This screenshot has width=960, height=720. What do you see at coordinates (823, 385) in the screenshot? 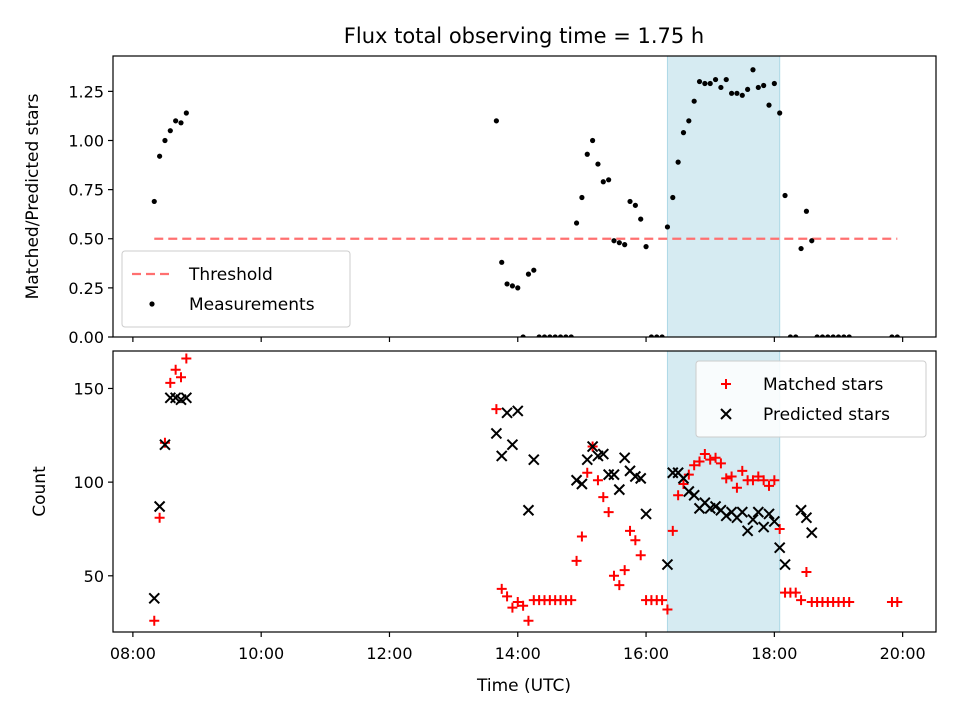
I see `legend-label: Matched stars` at bounding box center [823, 385].